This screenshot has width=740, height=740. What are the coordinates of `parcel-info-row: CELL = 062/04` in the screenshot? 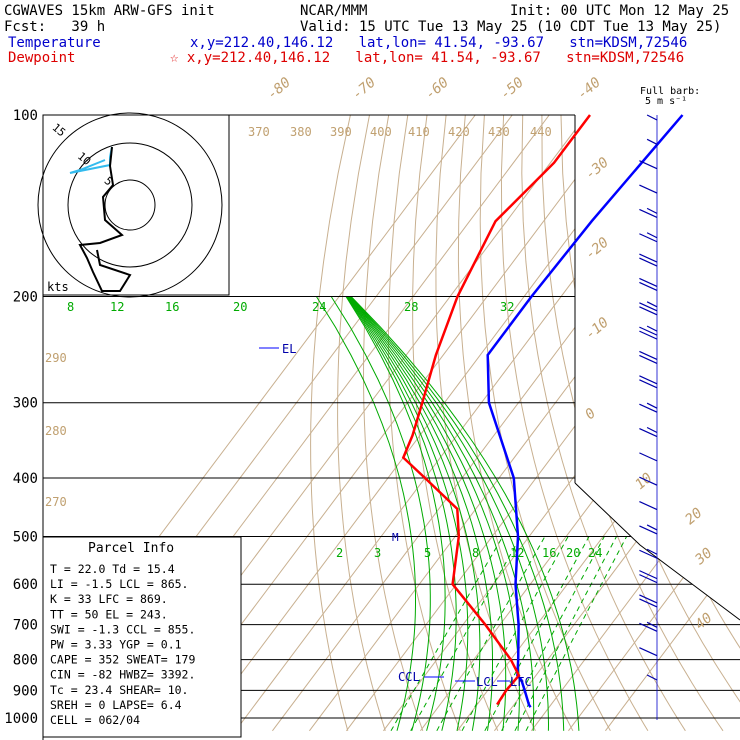 It's located at (95, 720).